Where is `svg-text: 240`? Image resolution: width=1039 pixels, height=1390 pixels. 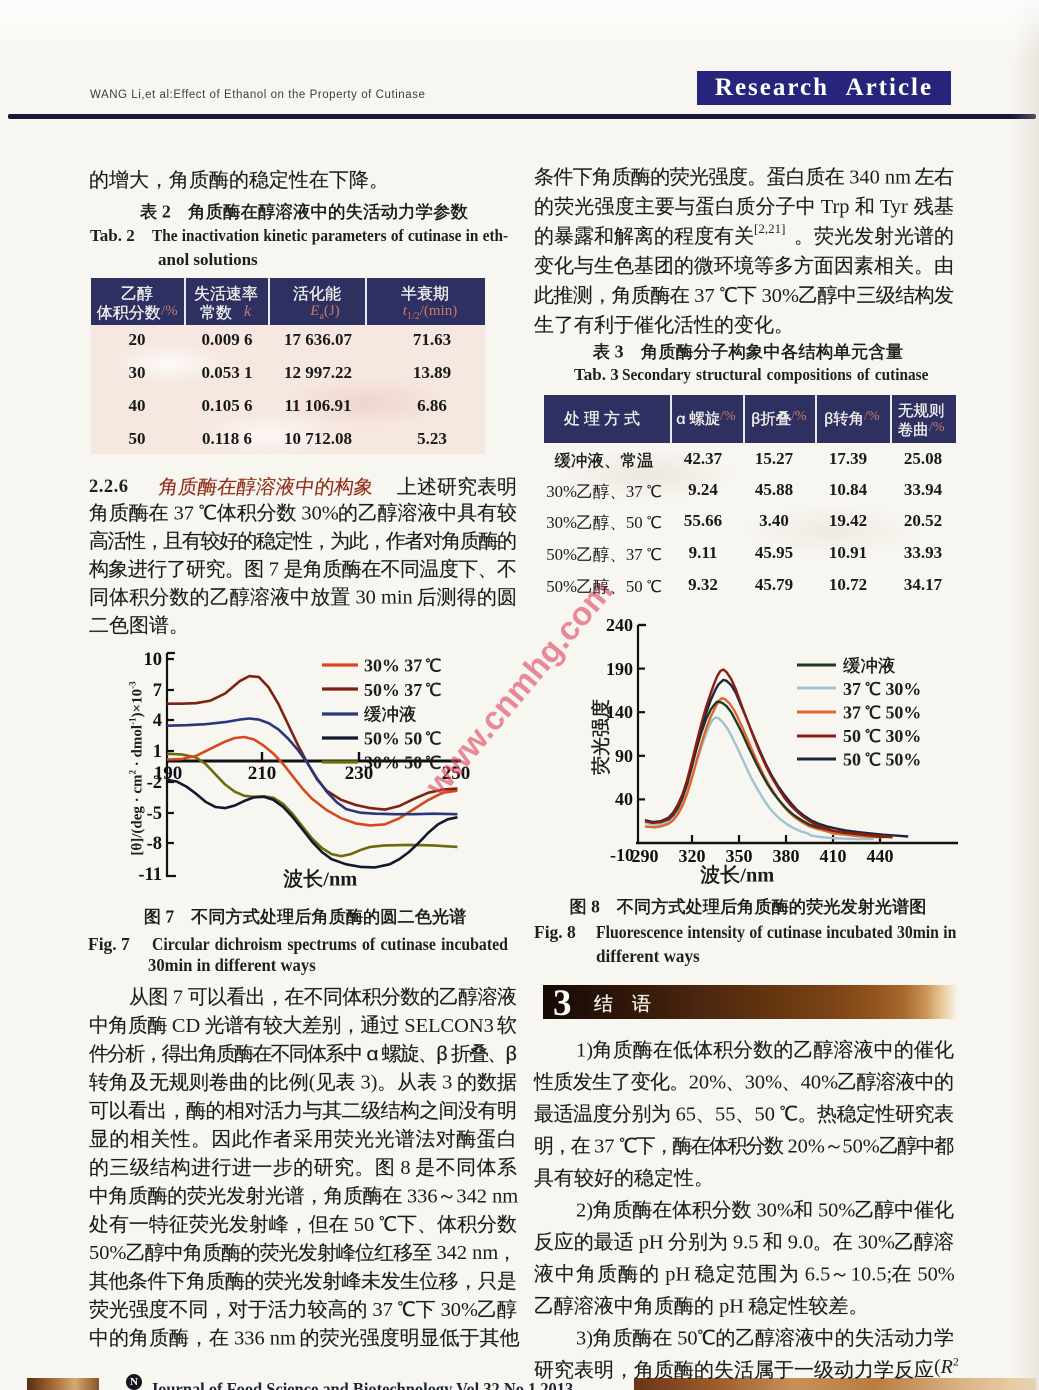 svg-text: 240 is located at coordinates (619, 625).